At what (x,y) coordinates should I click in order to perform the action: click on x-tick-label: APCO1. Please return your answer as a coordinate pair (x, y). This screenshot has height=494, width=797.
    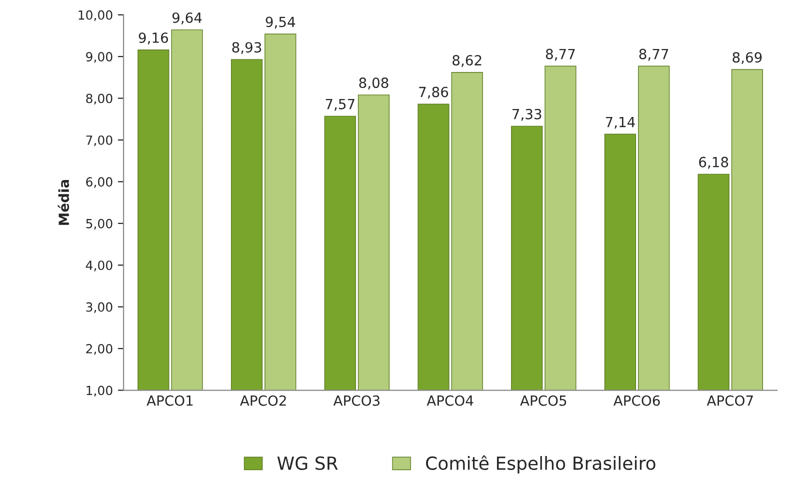
    Looking at the image, I should click on (169, 400).